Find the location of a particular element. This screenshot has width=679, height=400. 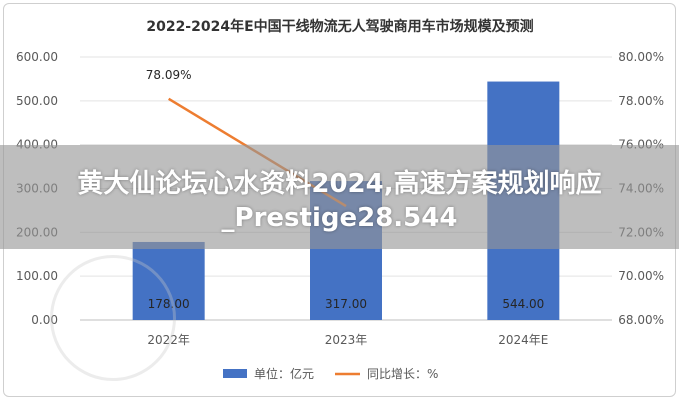

legend-swatch-bar is located at coordinates (235, 373).